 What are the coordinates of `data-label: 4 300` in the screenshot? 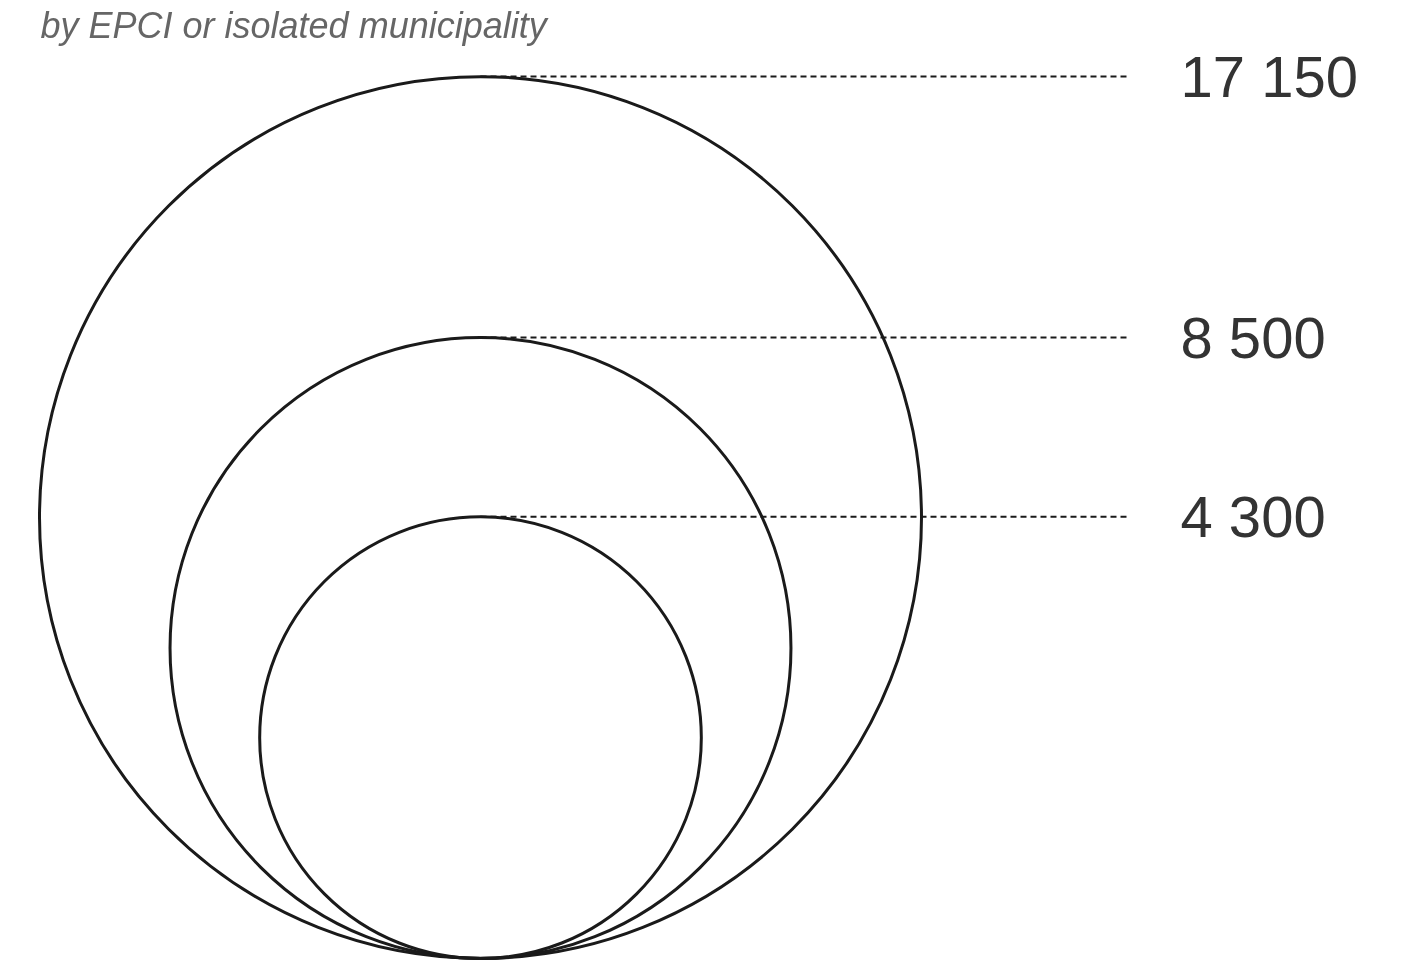 It's located at (1253, 517).